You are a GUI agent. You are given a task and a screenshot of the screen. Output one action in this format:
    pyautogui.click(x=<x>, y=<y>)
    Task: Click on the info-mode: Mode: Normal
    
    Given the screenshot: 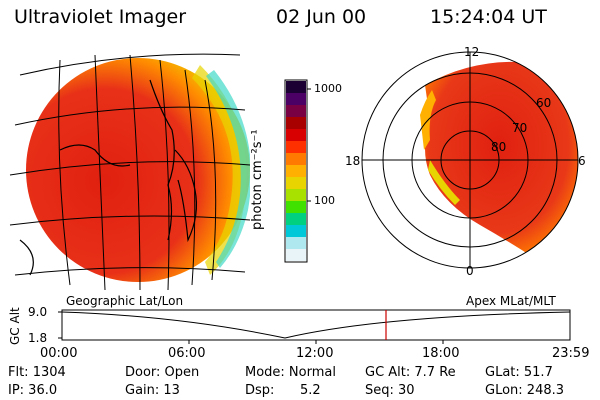 What is the action you would take?
    pyautogui.click(x=290, y=372)
    